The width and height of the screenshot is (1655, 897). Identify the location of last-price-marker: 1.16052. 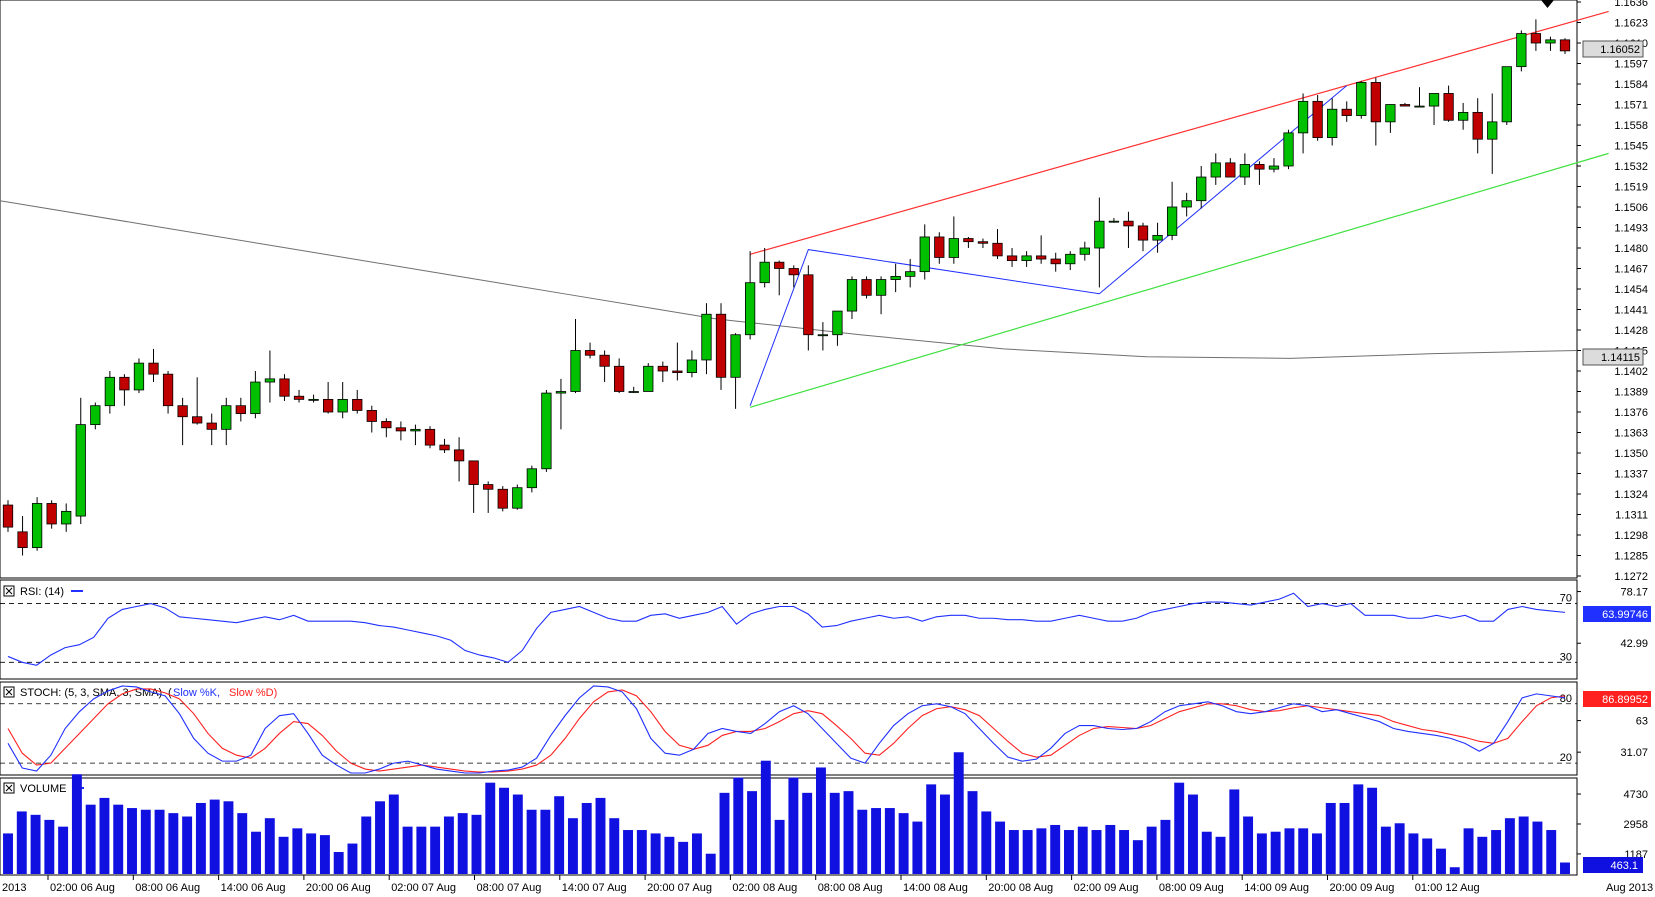
(1613, 49).